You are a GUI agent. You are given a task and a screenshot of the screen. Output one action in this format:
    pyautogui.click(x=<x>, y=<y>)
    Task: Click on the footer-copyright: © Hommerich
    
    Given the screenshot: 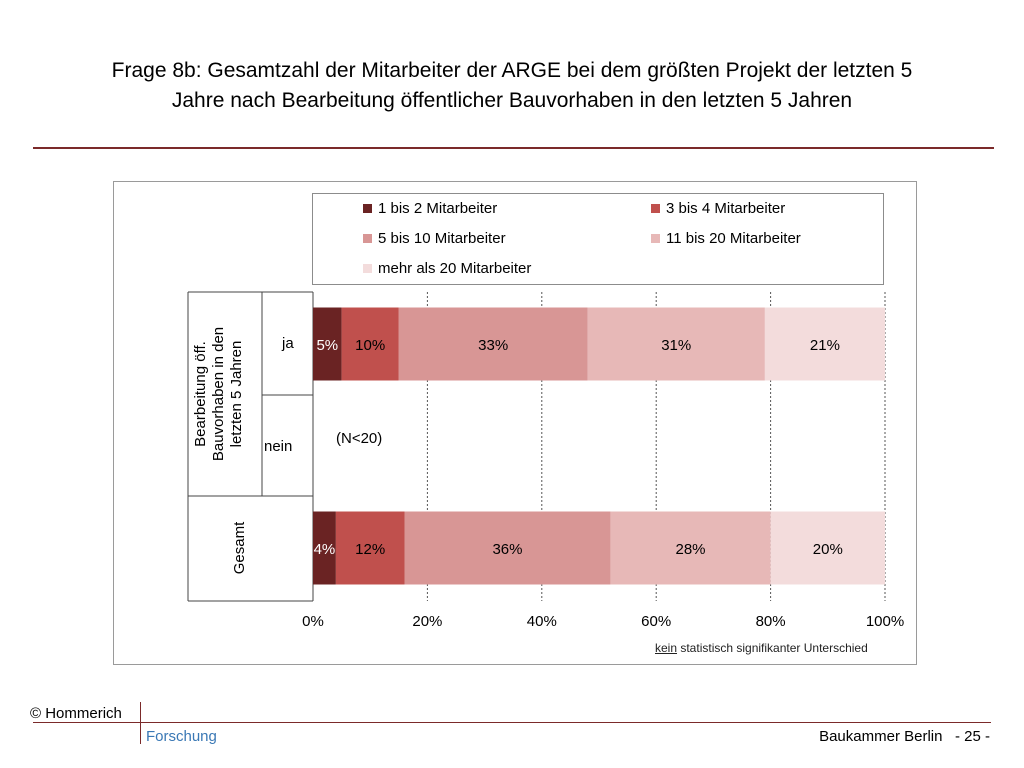 What is the action you would take?
    pyautogui.click(x=76, y=713)
    